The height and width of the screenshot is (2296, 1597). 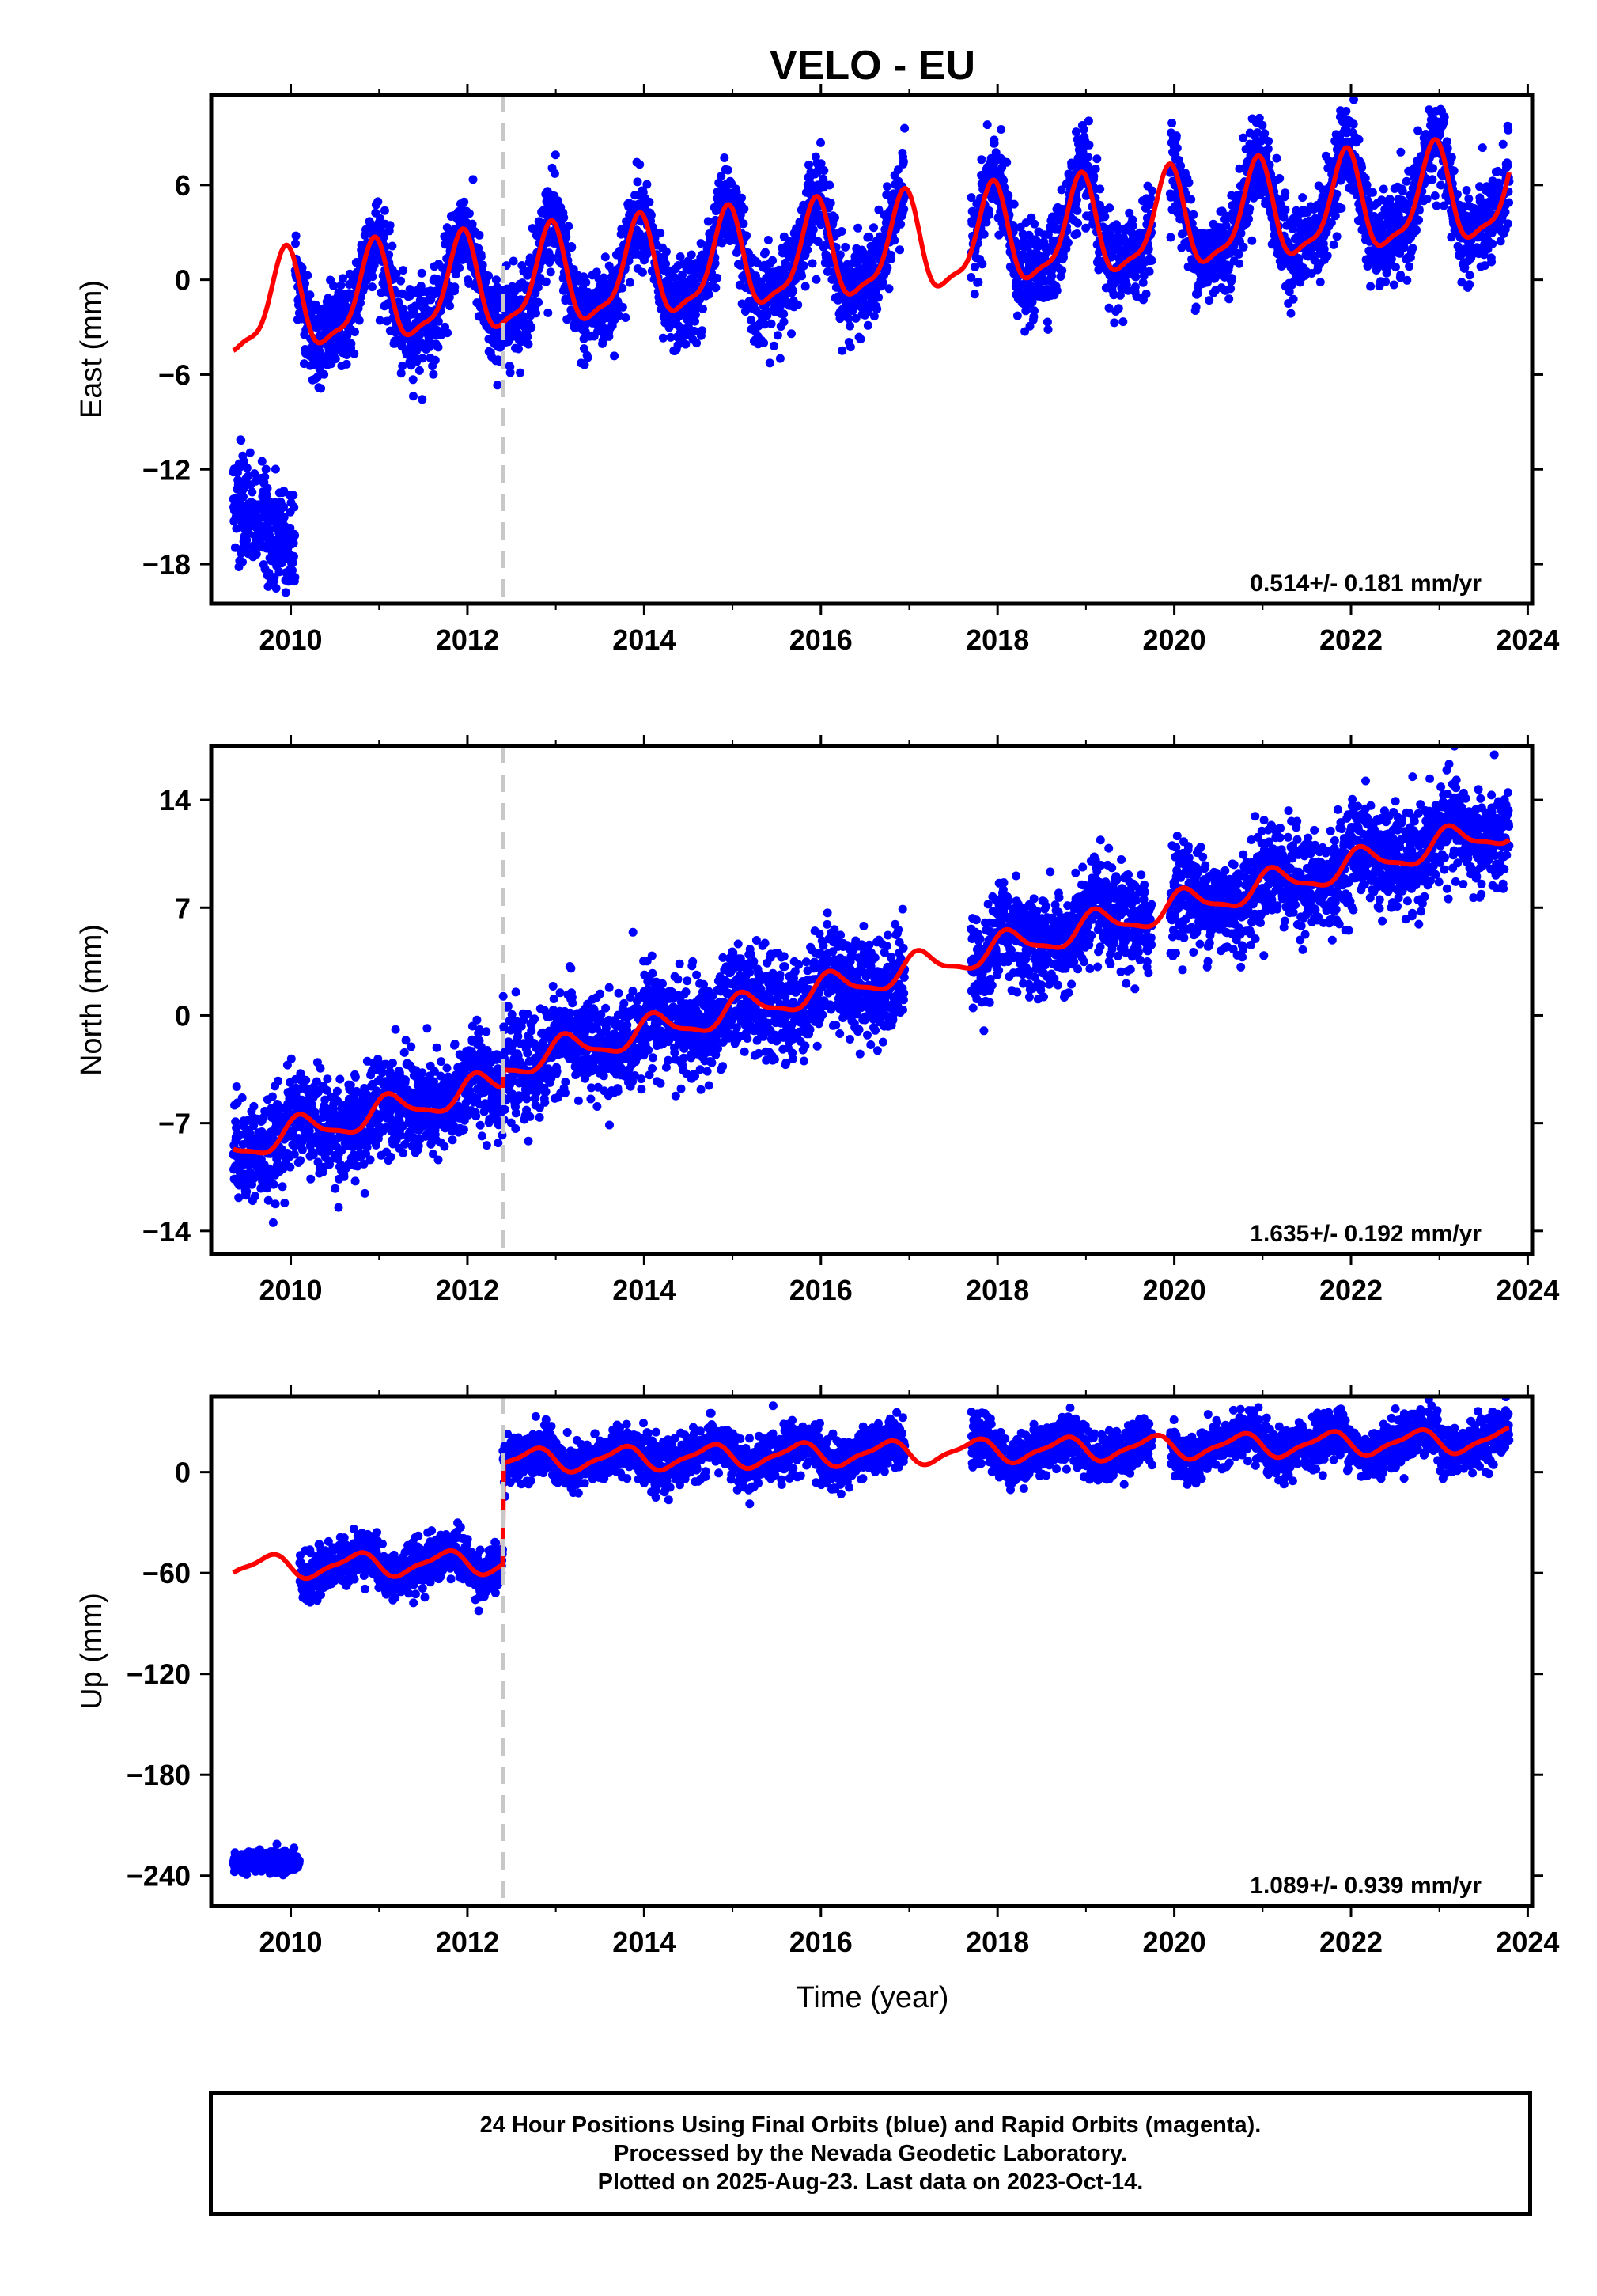 What do you see at coordinates (166, 564) in the screenshot?
I see `y-tick-label: −18` at bounding box center [166, 564].